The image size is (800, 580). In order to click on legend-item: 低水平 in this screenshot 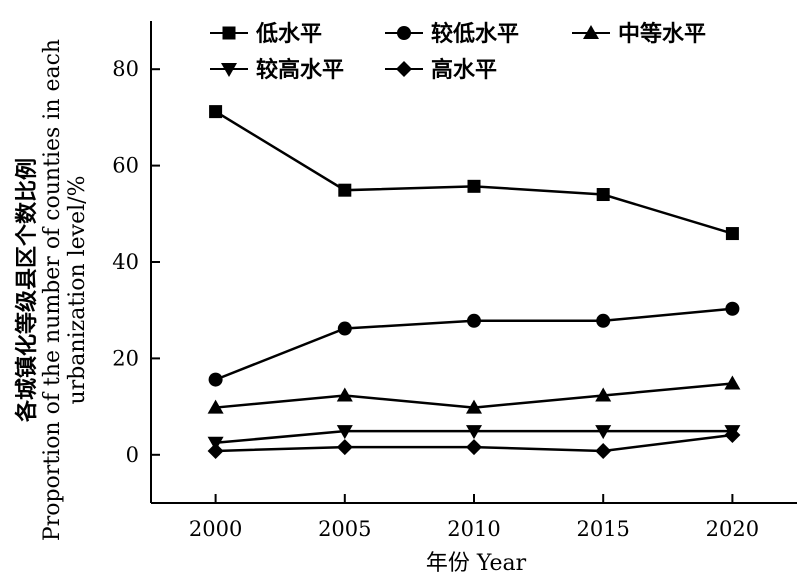, I will do `click(266, 34)`.